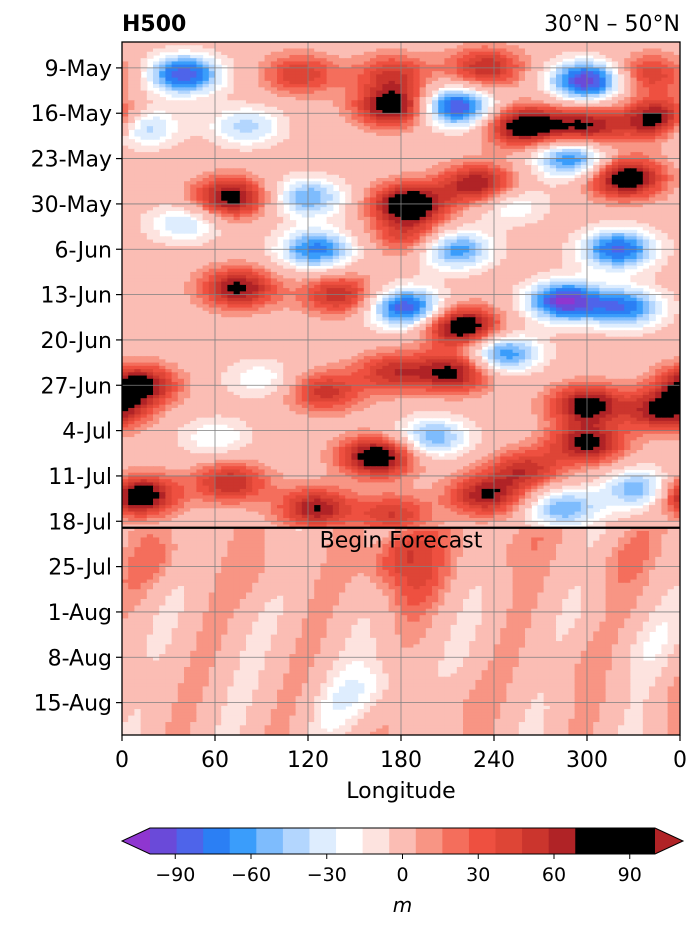  I want to click on y-tick-label: 27-Jun, so click(76, 386).